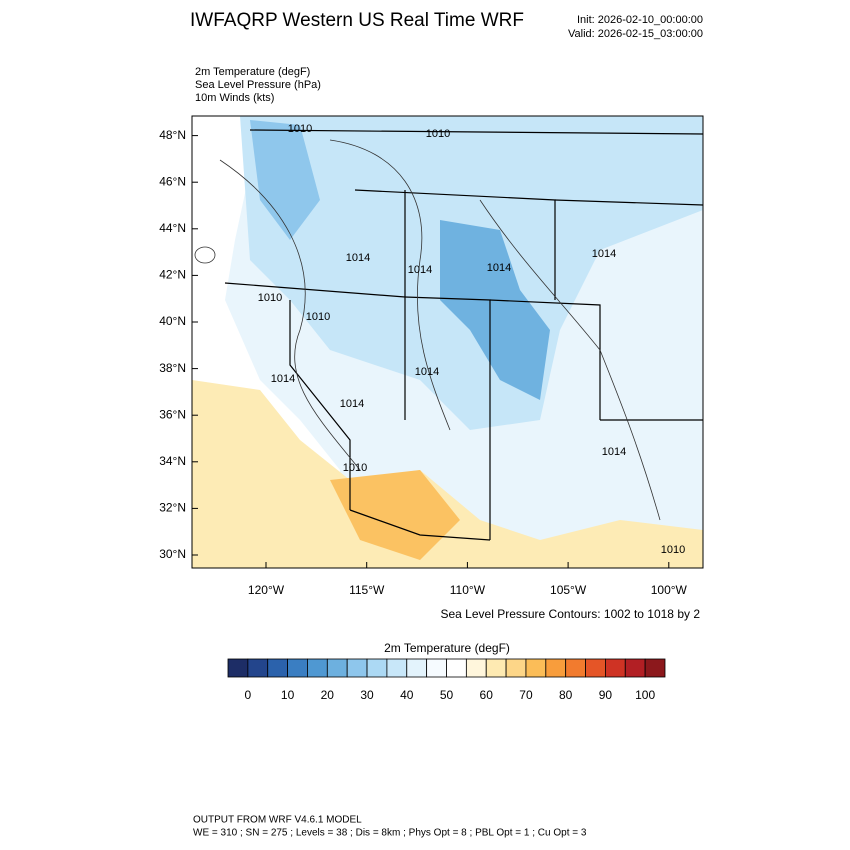 The width and height of the screenshot is (850, 850). Describe the element at coordinates (526, 695) in the screenshot. I see `colorbar-tick-label: 70` at that location.